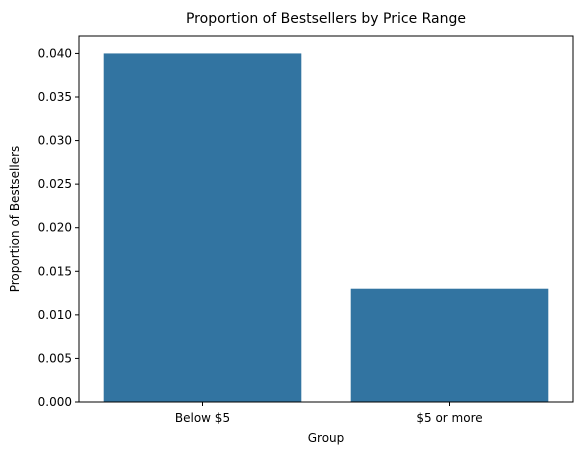  I want to click on y-tick-label: 0.015, so click(55, 271).